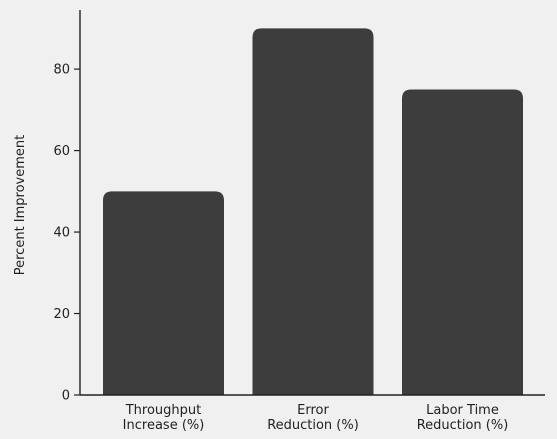 This screenshot has width=557, height=439. Describe the element at coordinates (313, 418) in the screenshot. I see `x-category-label-1: Error Reduction (%)` at that location.